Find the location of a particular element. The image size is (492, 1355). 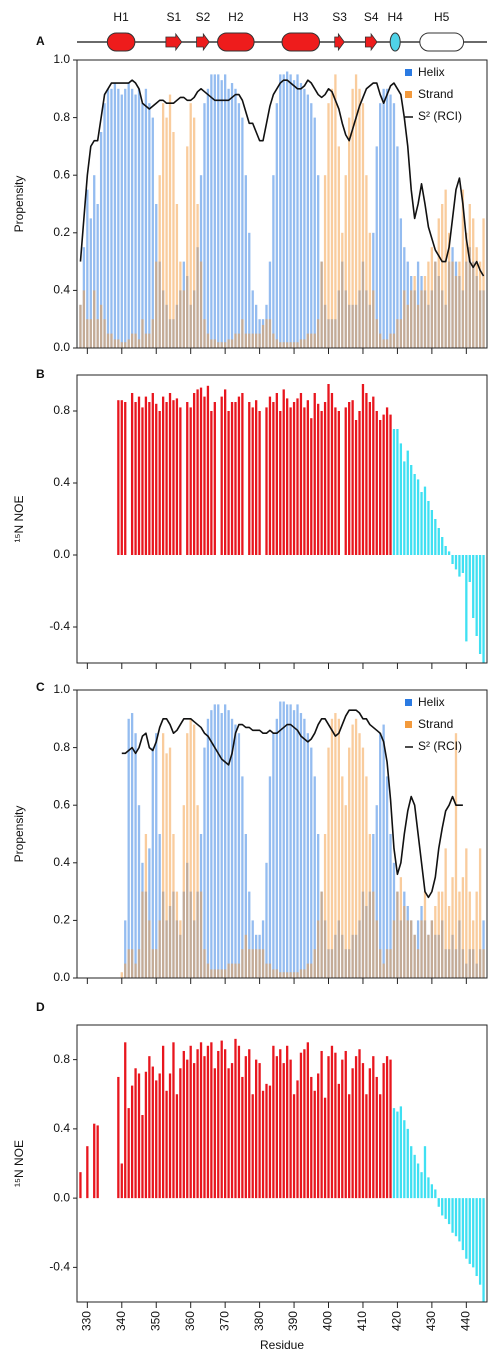

ss-label: H5 is located at coordinates (442, 17).